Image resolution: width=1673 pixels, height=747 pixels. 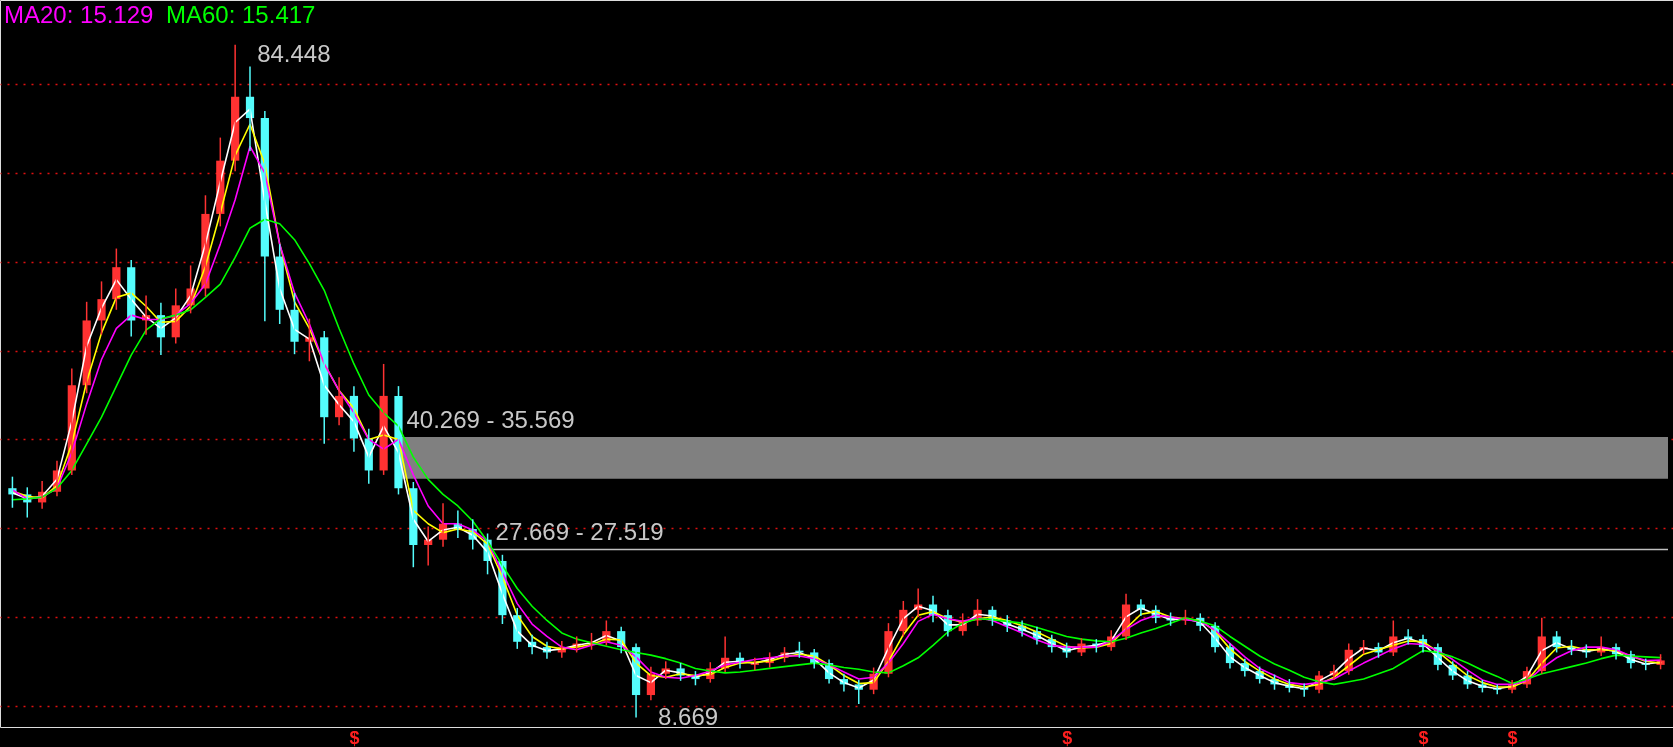 What do you see at coordinates (294, 53) in the screenshot?
I see `text: 84.448` at bounding box center [294, 53].